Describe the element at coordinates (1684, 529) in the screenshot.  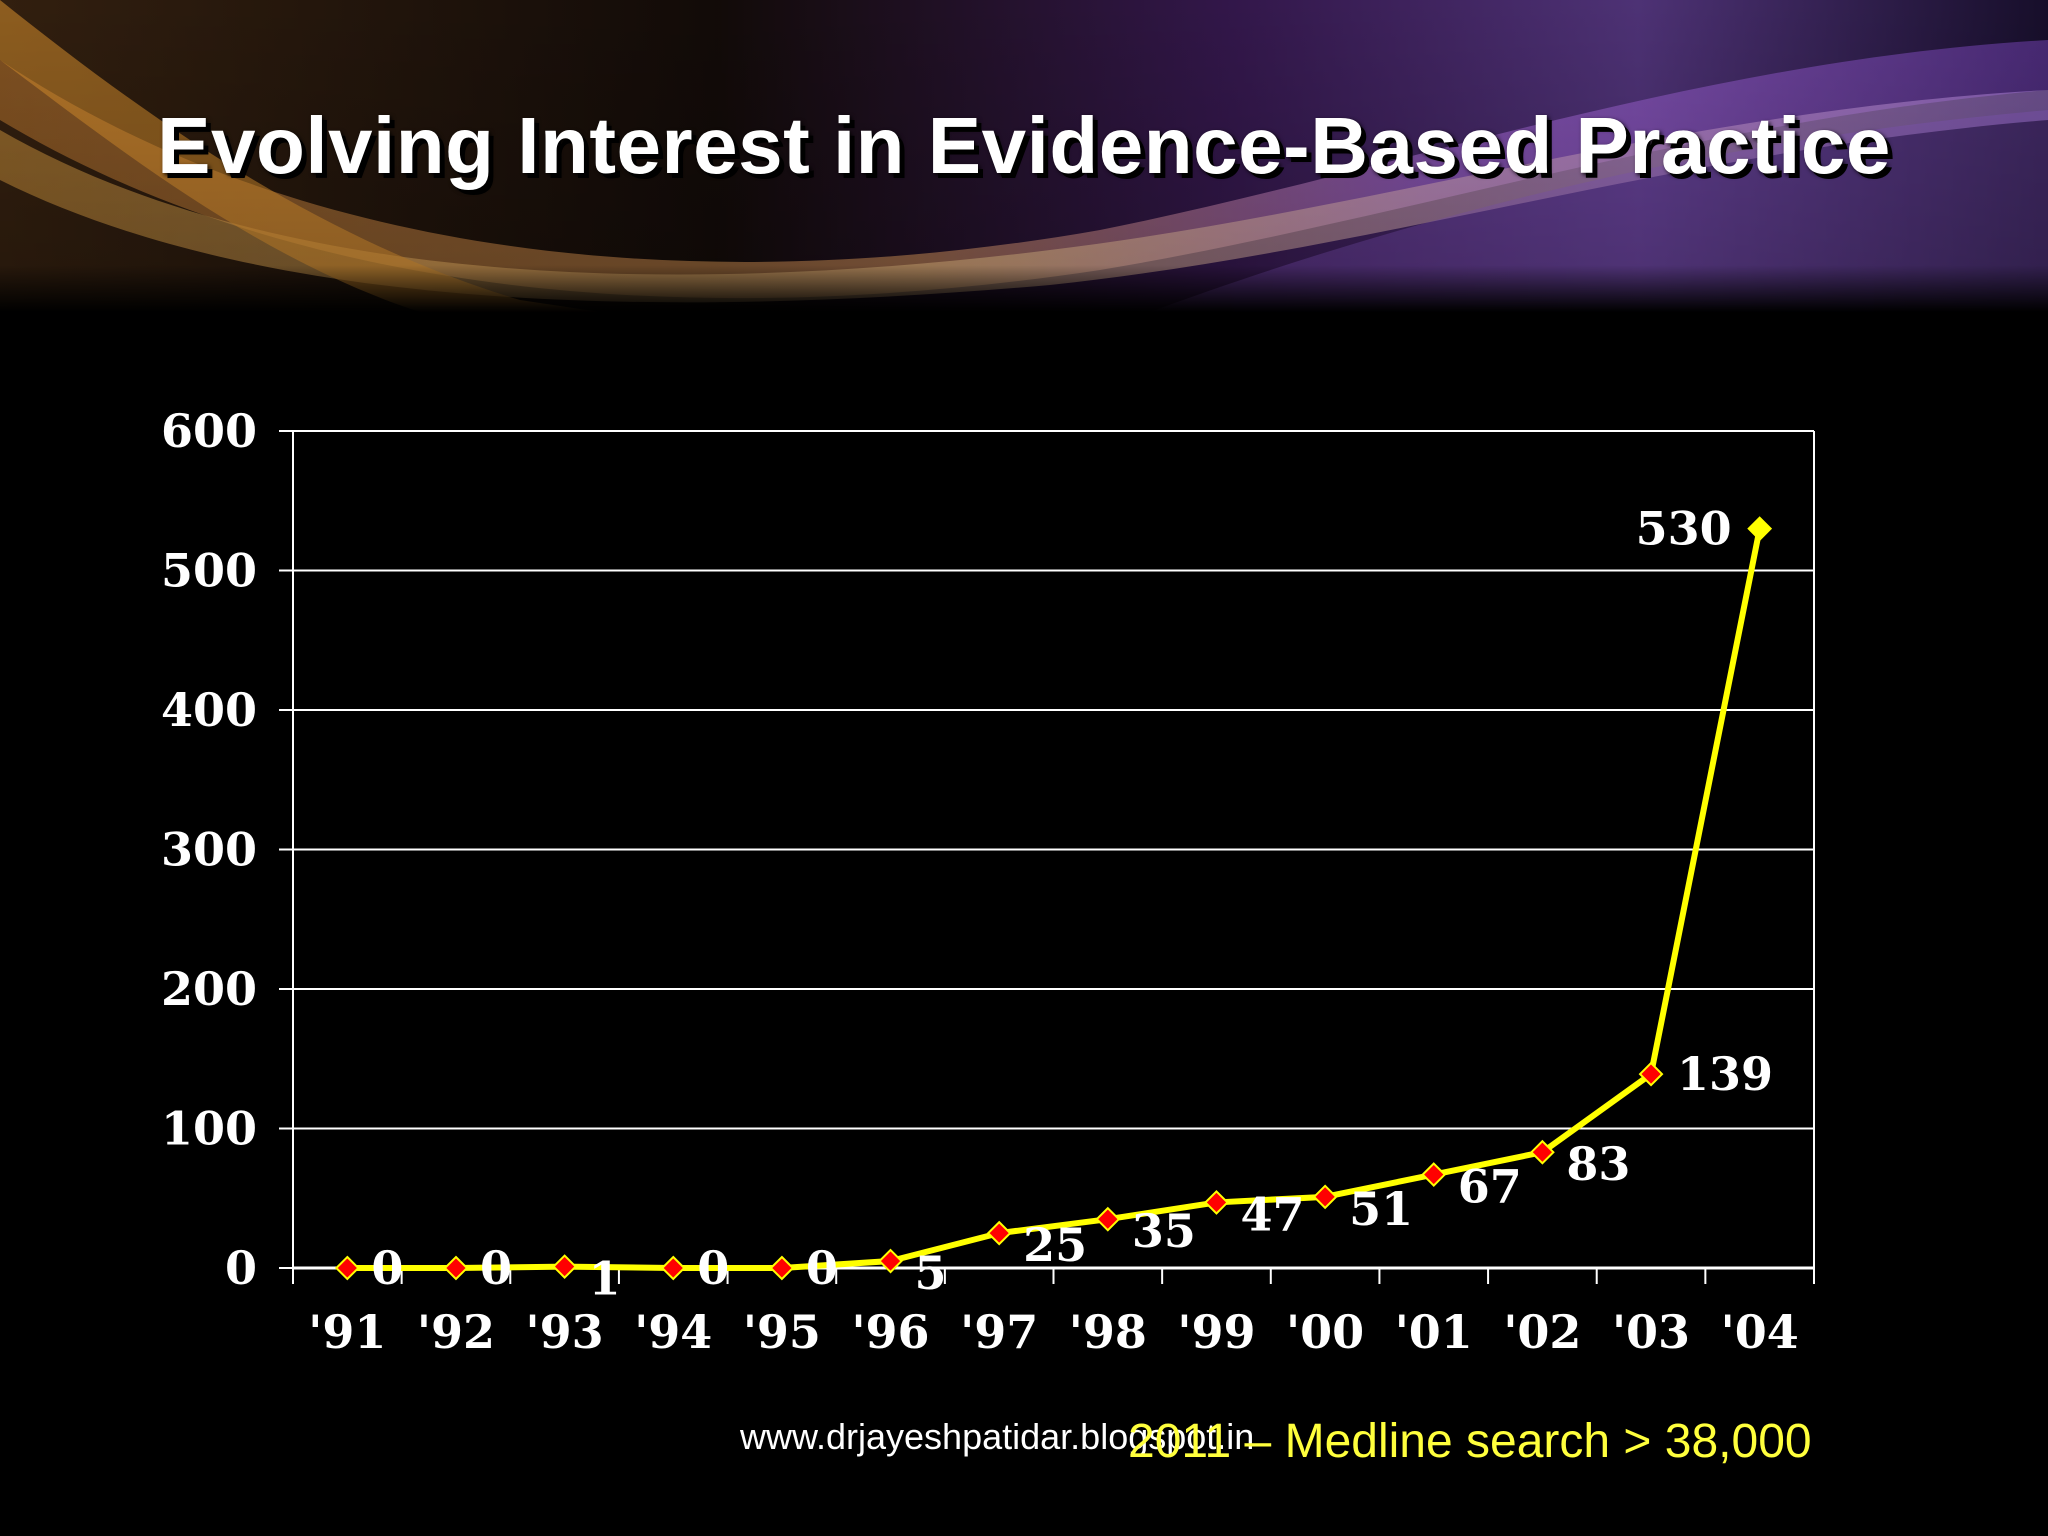
I see `data-label: 530` at that location.